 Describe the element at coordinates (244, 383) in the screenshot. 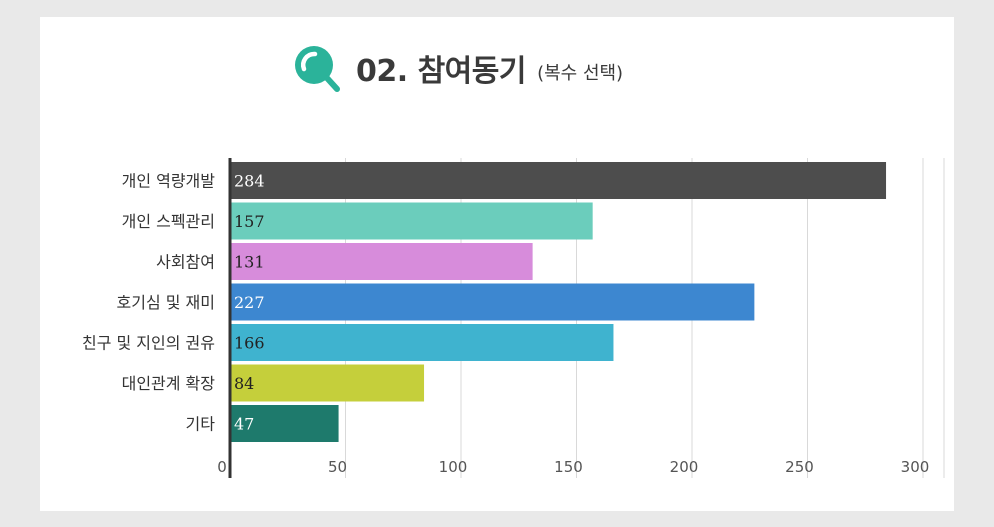

I see `bar-value-label: 84` at that location.